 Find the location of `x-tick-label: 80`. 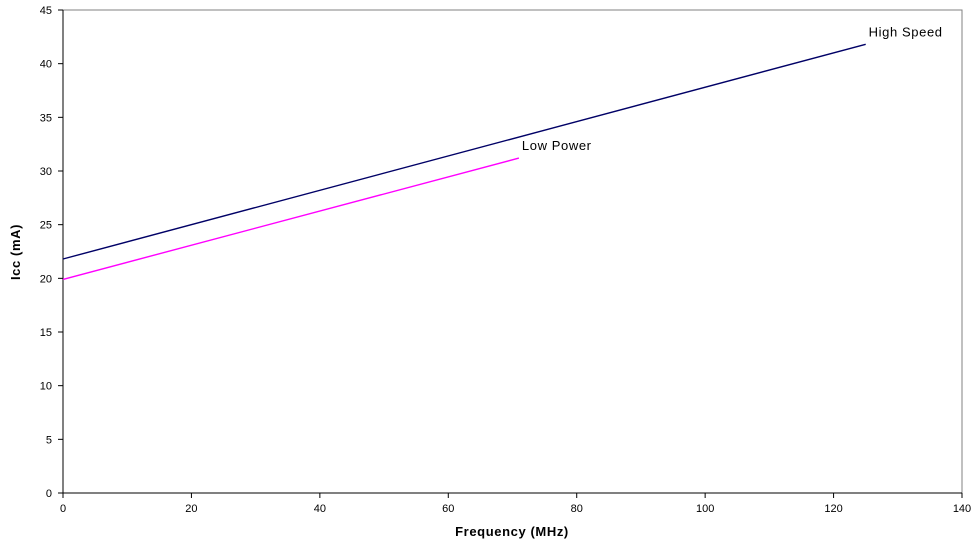

x-tick-label: 80 is located at coordinates (577, 509).